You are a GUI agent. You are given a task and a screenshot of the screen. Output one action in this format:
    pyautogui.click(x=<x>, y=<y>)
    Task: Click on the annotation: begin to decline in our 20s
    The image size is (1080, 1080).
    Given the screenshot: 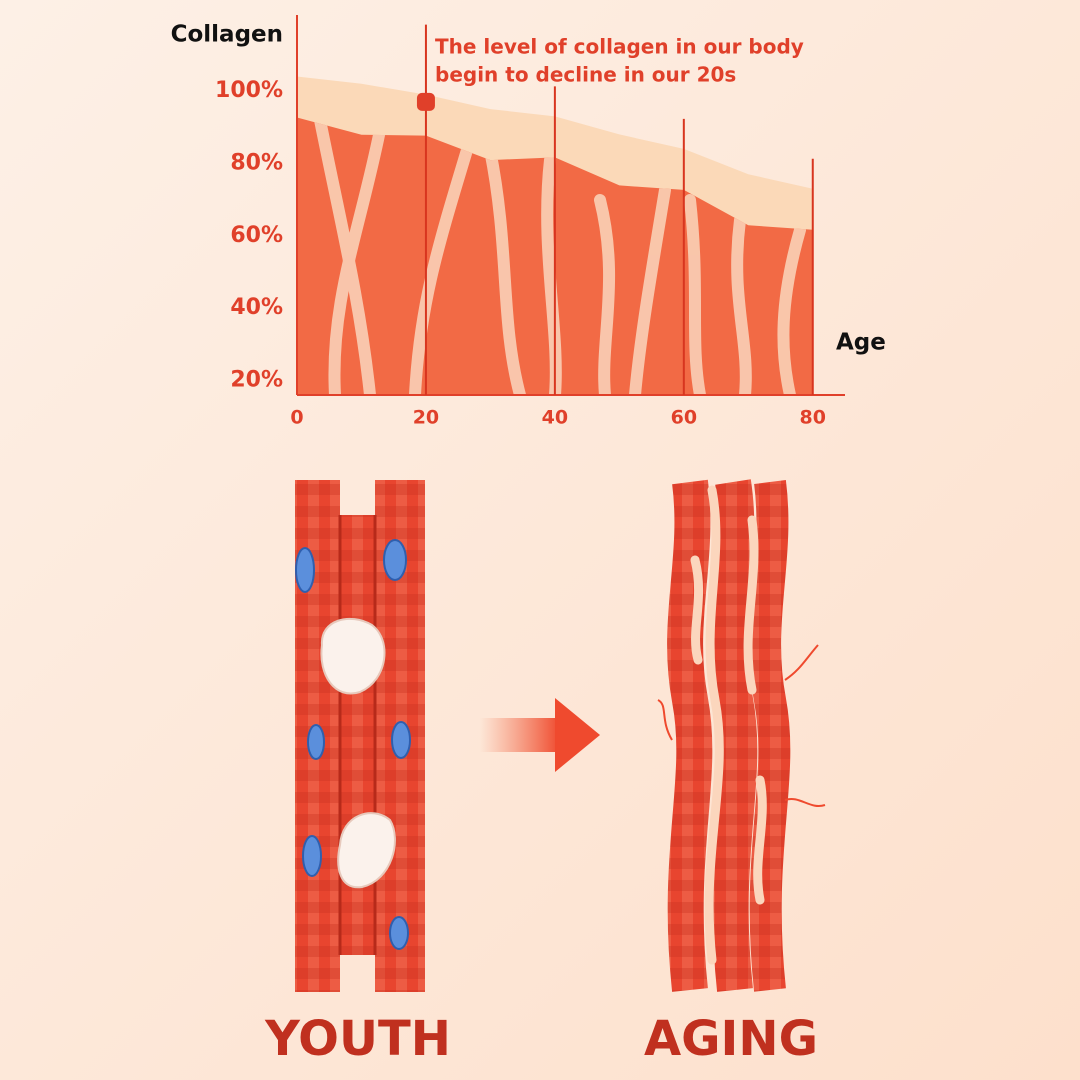 What is the action you would take?
    pyautogui.click(x=585, y=75)
    